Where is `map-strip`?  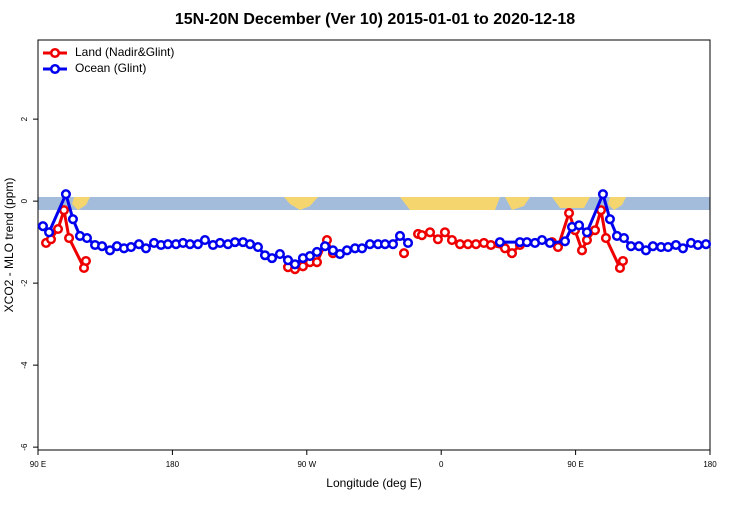
map-strip is located at coordinates (374, 203).